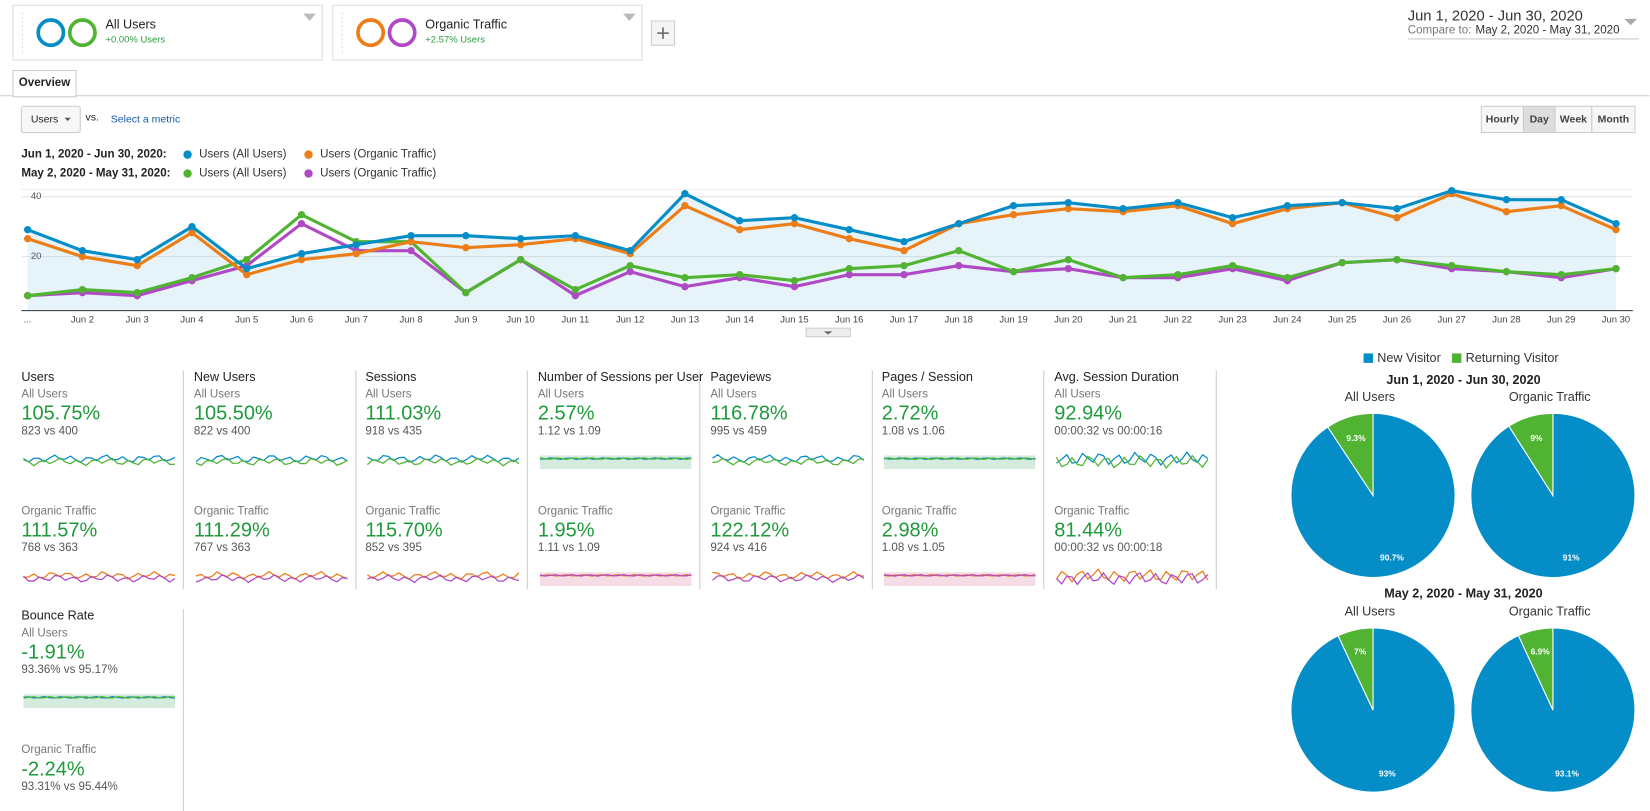 The width and height of the screenshot is (1650, 811). Describe the element at coordinates (904, 319) in the screenshot. I see `x-tick-label: Jun 17` at that location.